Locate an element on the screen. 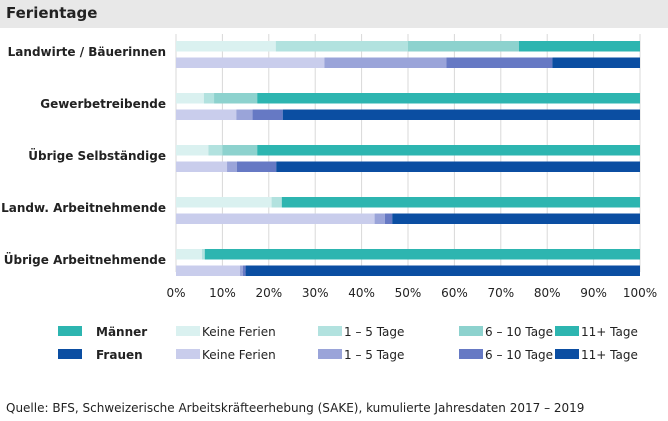 This screenshot has width=668, height=421. title-bar is located at coordinates (334, 14).